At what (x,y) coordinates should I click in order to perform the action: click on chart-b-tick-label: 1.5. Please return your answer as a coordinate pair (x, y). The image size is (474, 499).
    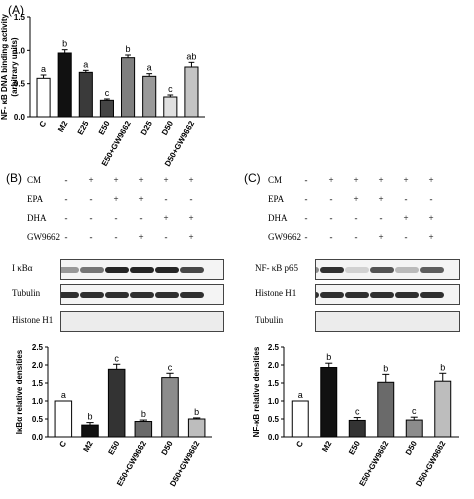
    Looking at the image, I should click on (38, 383).